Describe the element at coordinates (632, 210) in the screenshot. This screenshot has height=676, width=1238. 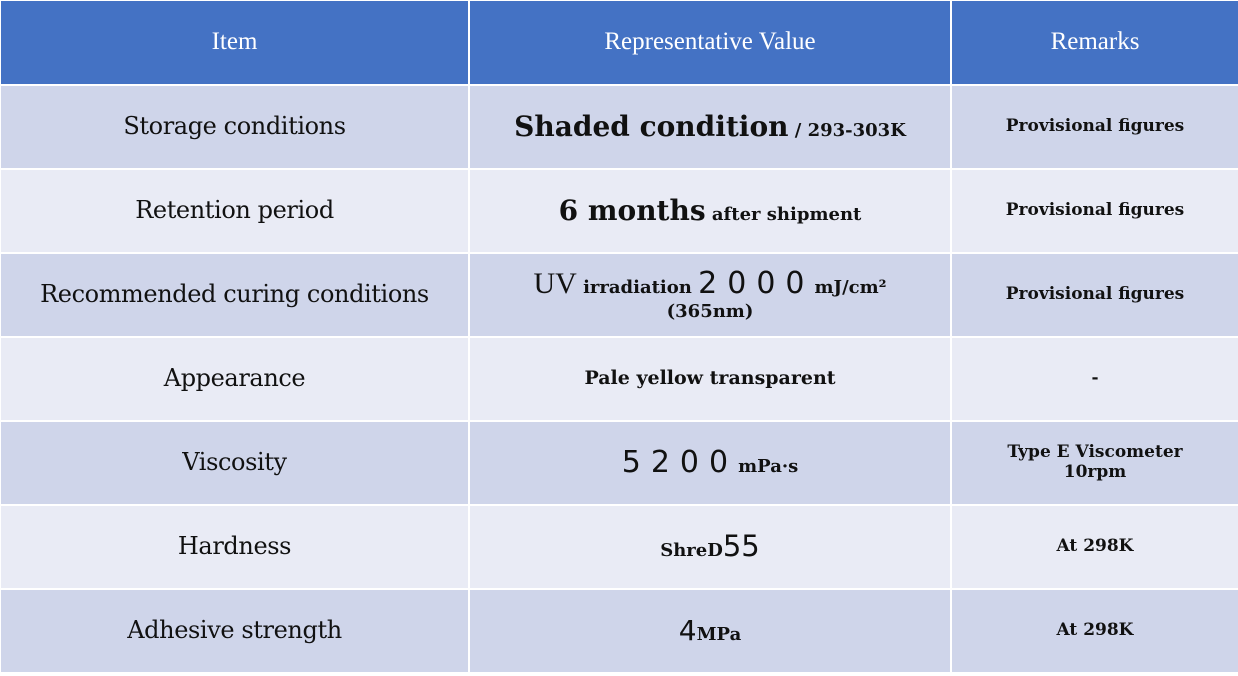
I see `retention-value-main: 6 months` at that location.